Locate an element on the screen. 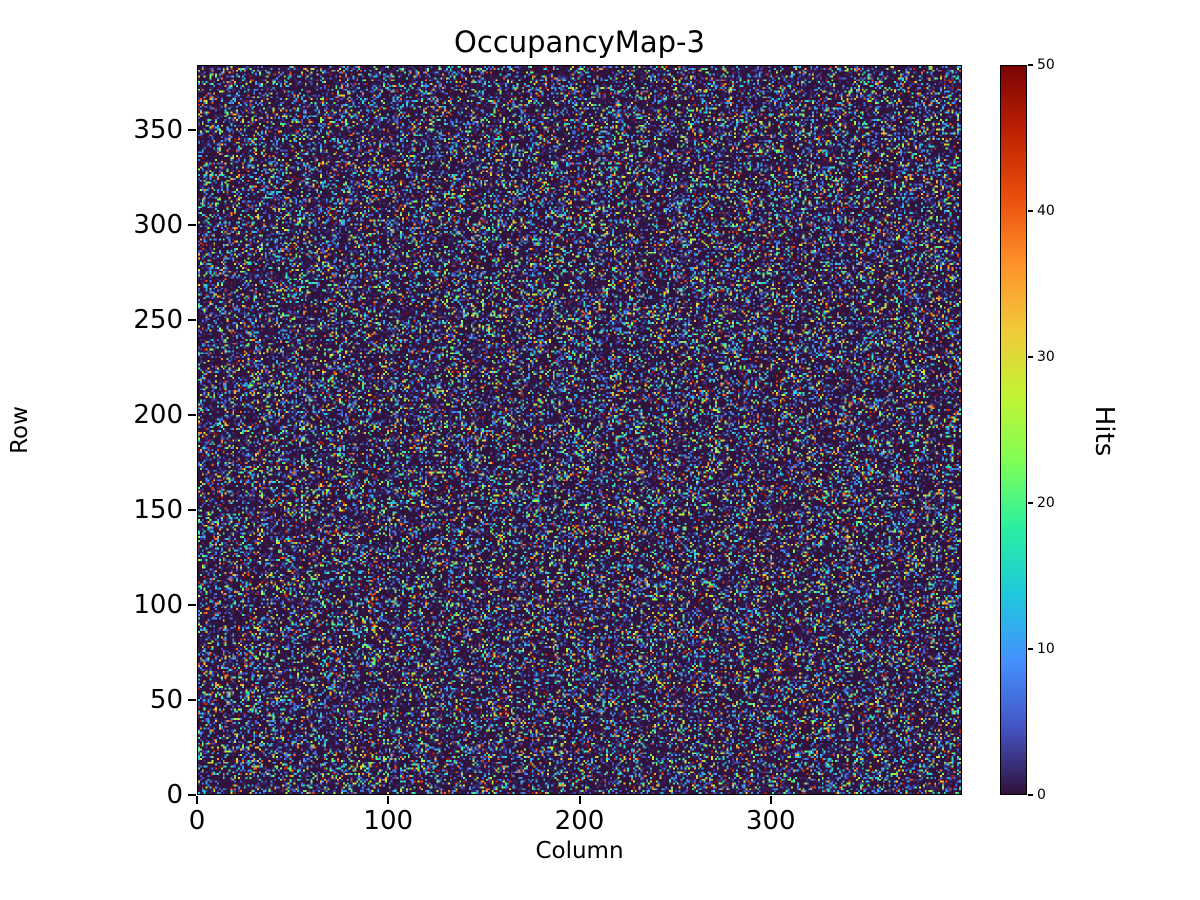 The width and height of the screenshot is (1200, 900). colorbar-tick-label: 20 is located at coordinates (1046, 503).